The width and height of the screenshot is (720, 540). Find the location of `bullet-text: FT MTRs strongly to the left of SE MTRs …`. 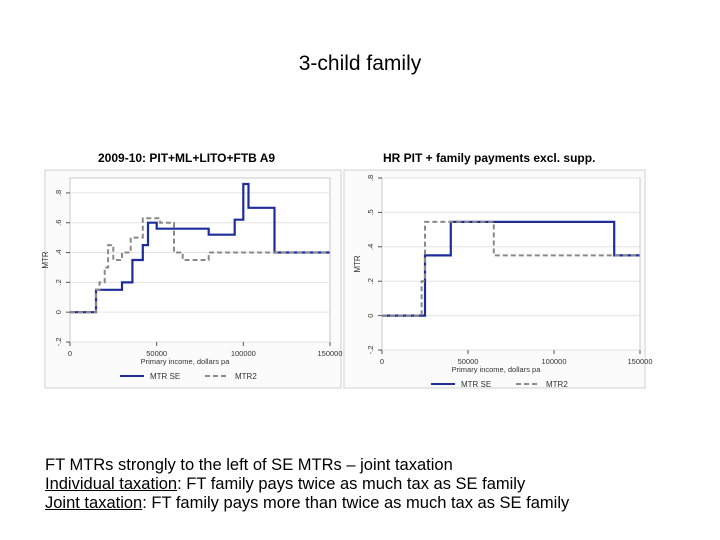

bullet-text: FT MTRs strongly to the left of SE MTRs … is located at coordinates (307, 484).